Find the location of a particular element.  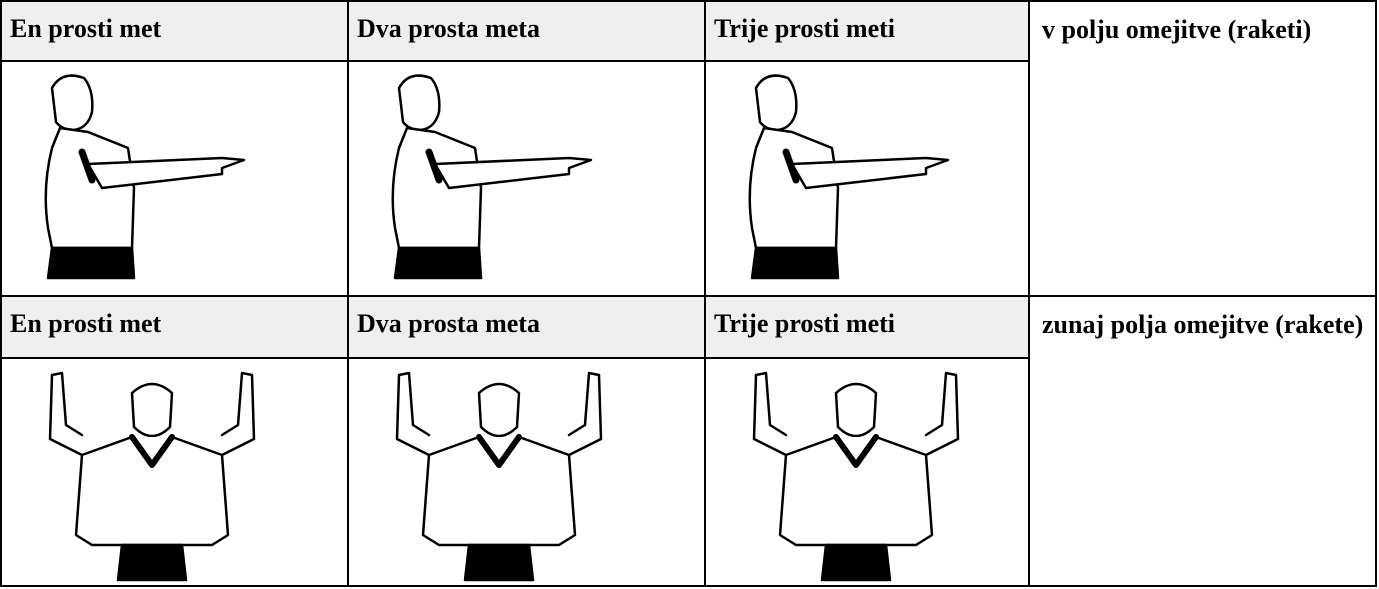

location-note: v polju omejitve (raketi) is located at coordinates (1202, 147).